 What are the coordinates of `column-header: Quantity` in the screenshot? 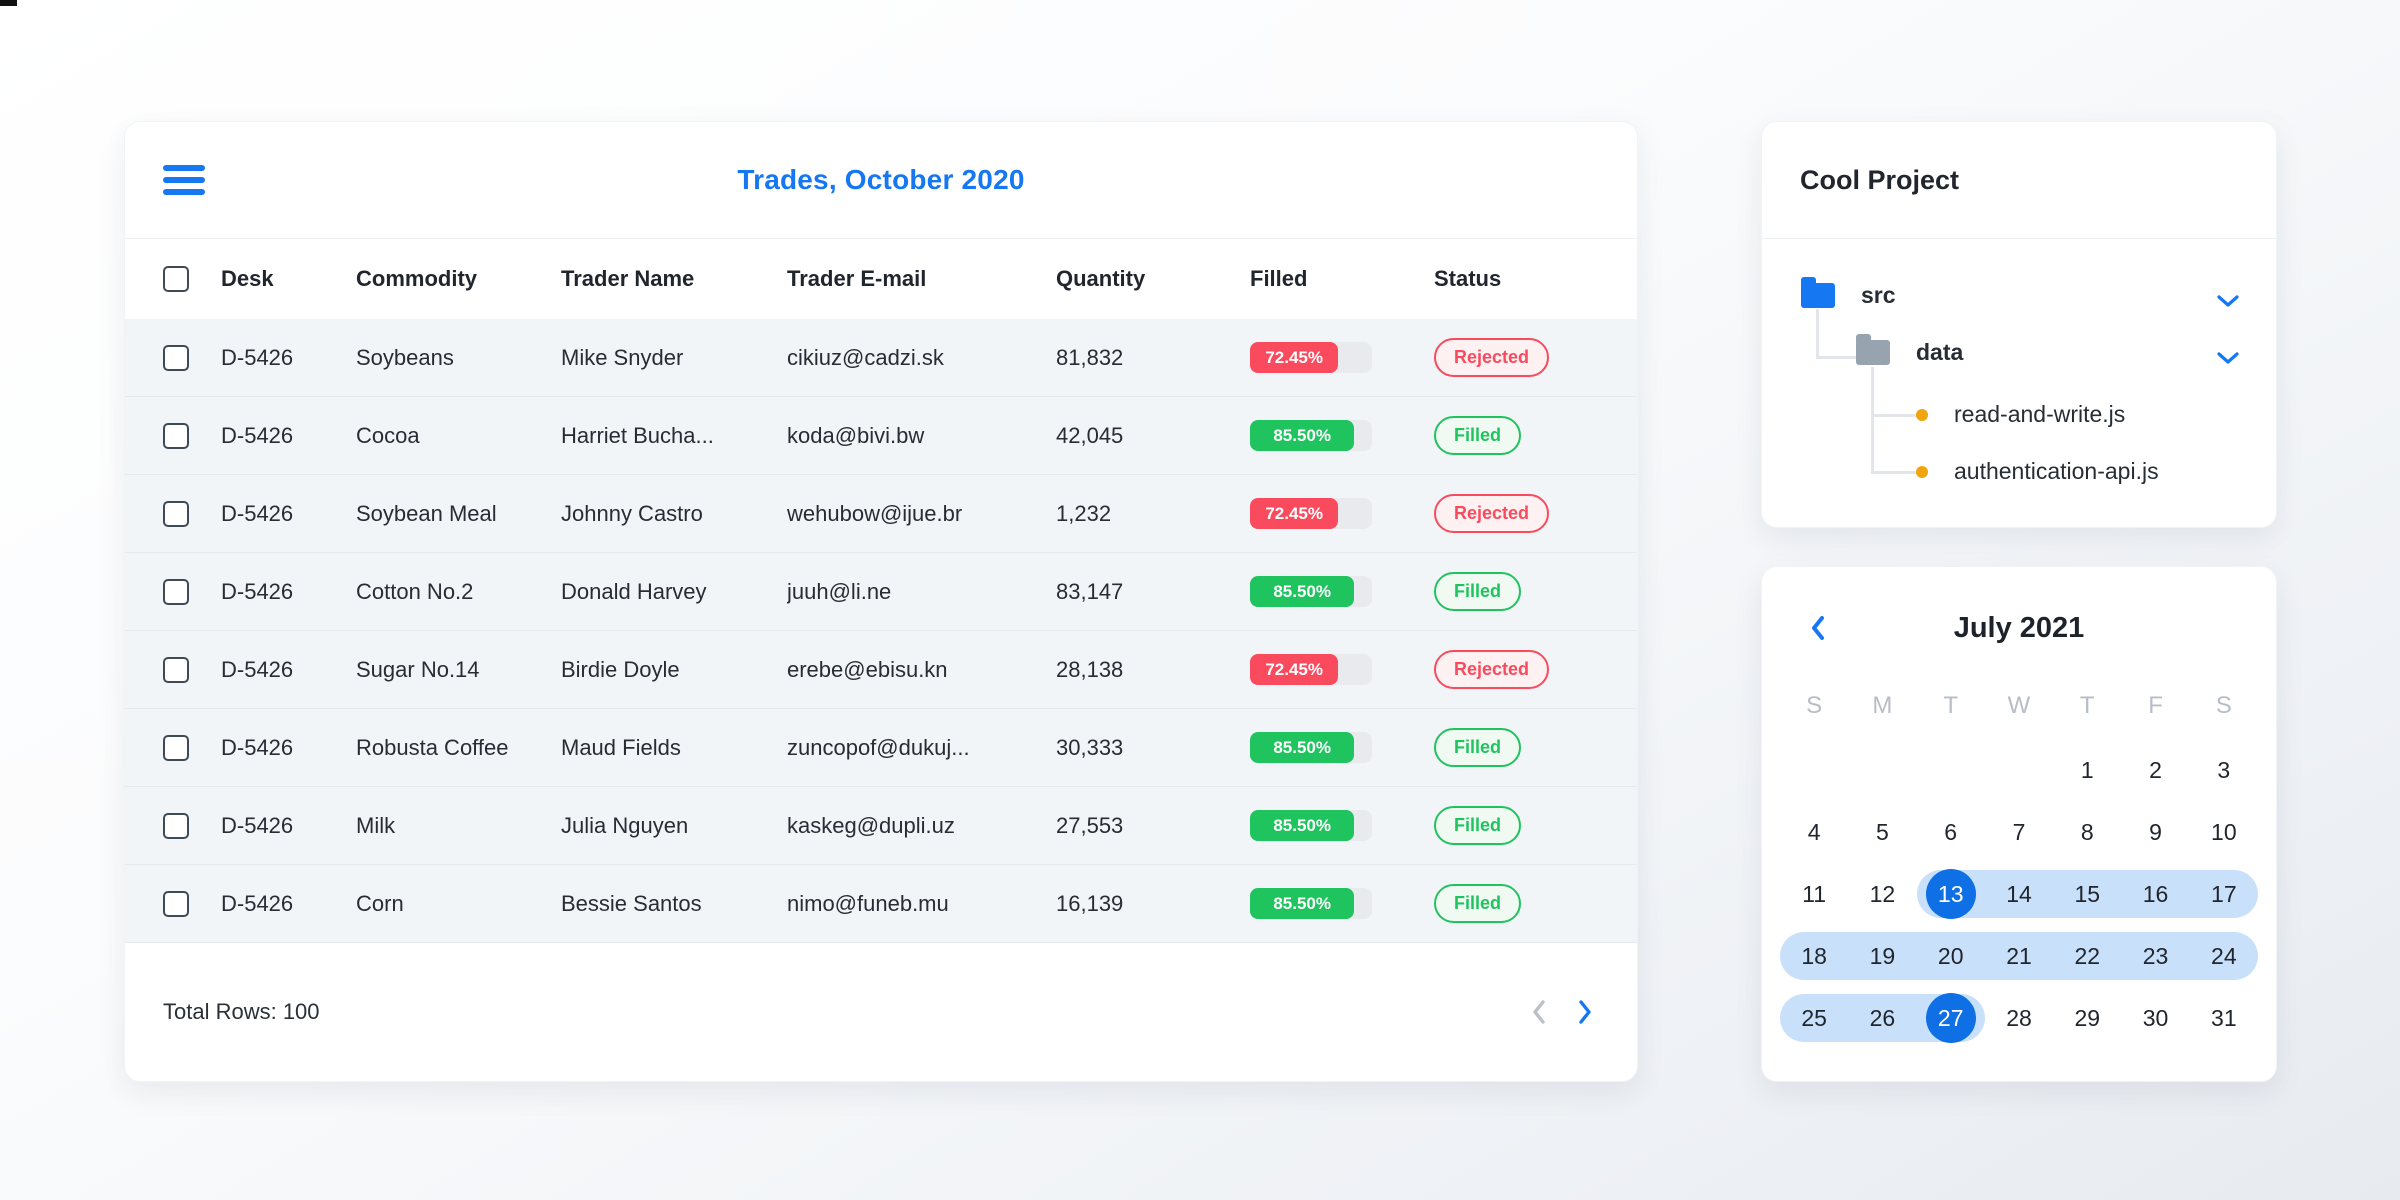 It's located at (1101, 278).